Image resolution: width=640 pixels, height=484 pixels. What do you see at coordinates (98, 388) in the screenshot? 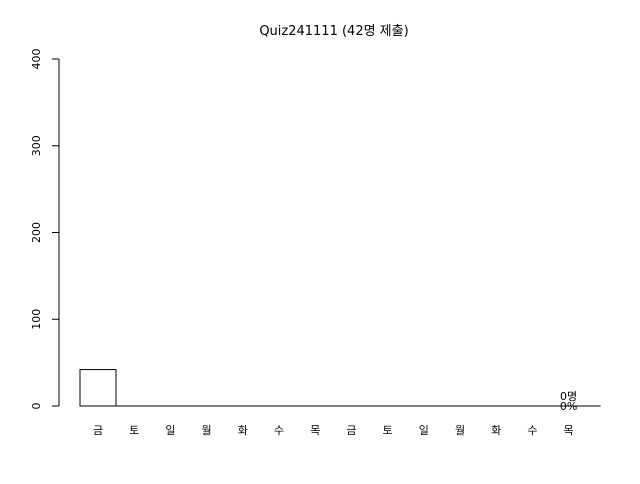
I see `bar` at bounding box center [98, 388].